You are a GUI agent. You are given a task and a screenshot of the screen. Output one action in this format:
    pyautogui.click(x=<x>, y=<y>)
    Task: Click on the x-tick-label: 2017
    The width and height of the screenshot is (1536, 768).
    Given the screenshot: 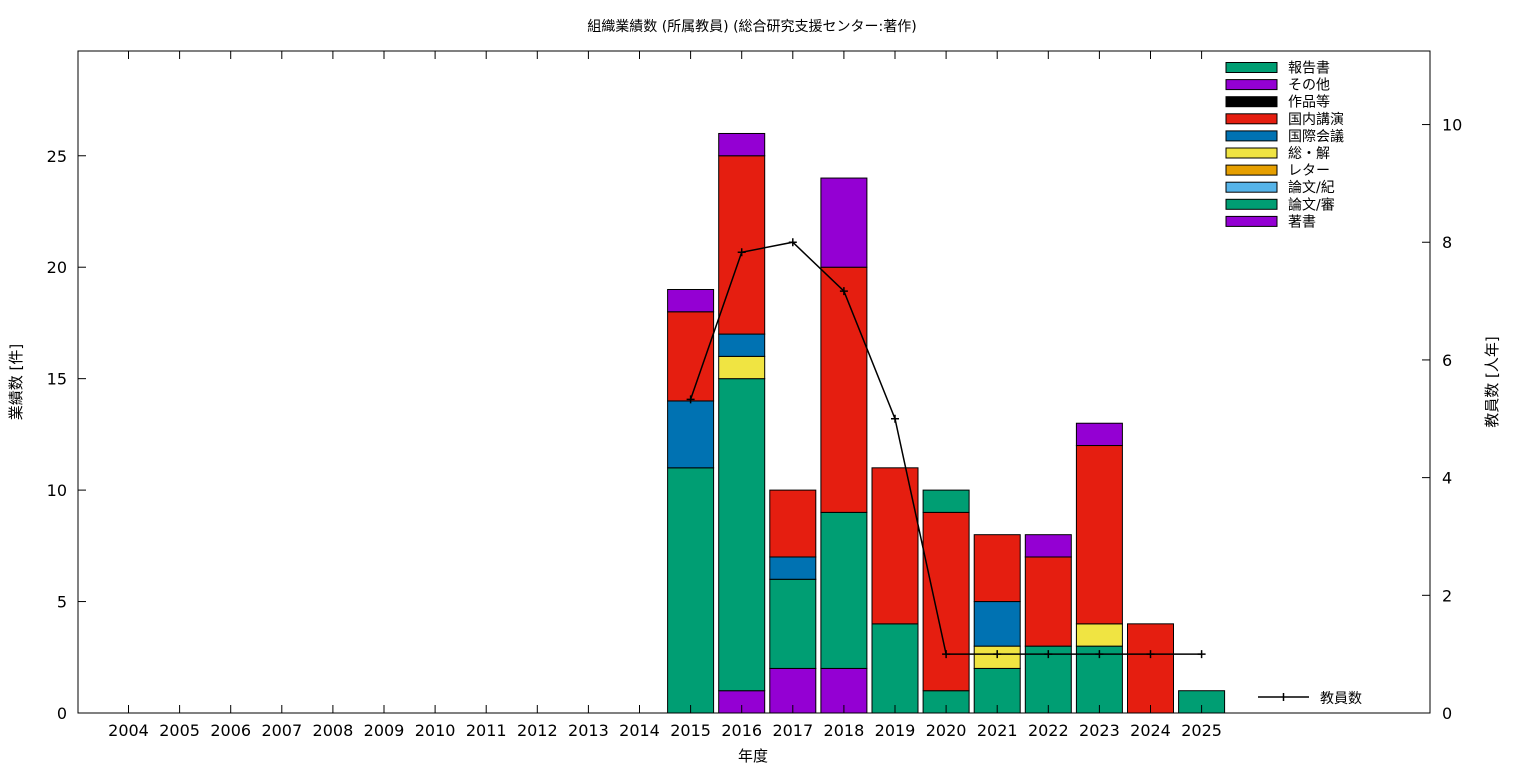 What is the action you would take?
    pyautogui.click(x=792, y=730)
    